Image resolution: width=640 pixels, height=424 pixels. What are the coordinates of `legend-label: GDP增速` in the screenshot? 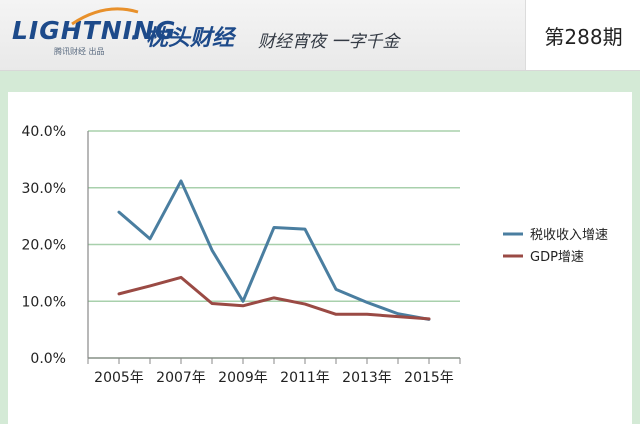 It's located at (557, 257).